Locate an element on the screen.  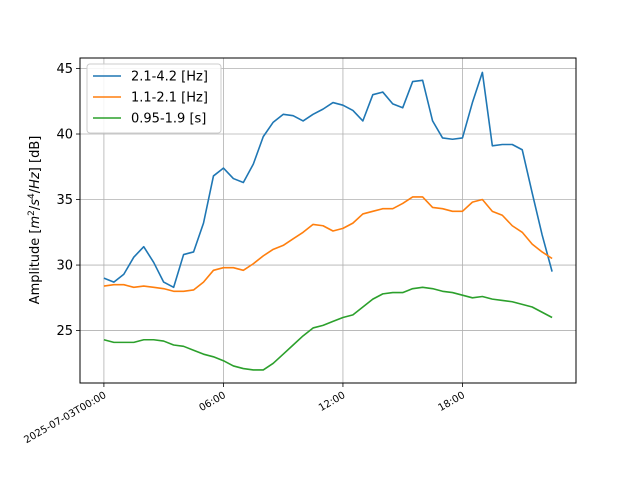
y-axis-label-part: 4 is located at coordinates (32, 196).